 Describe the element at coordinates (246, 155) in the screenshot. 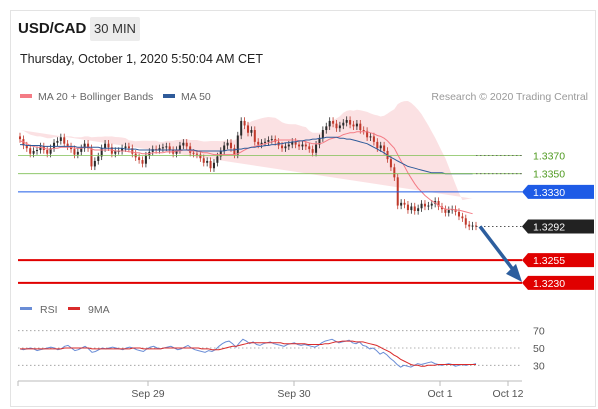

I see `ma50-line` at that location.